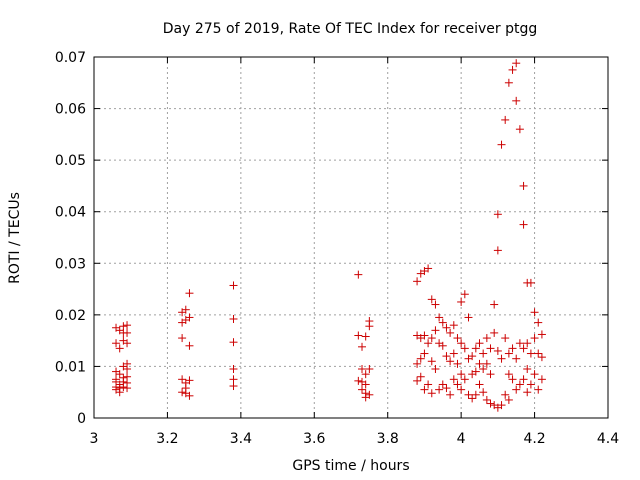 This screenshot has width=640, height=480. Describe the element at coordinates (461, 439) in the screenshot. I see `x-tick-label: 4` at that location.